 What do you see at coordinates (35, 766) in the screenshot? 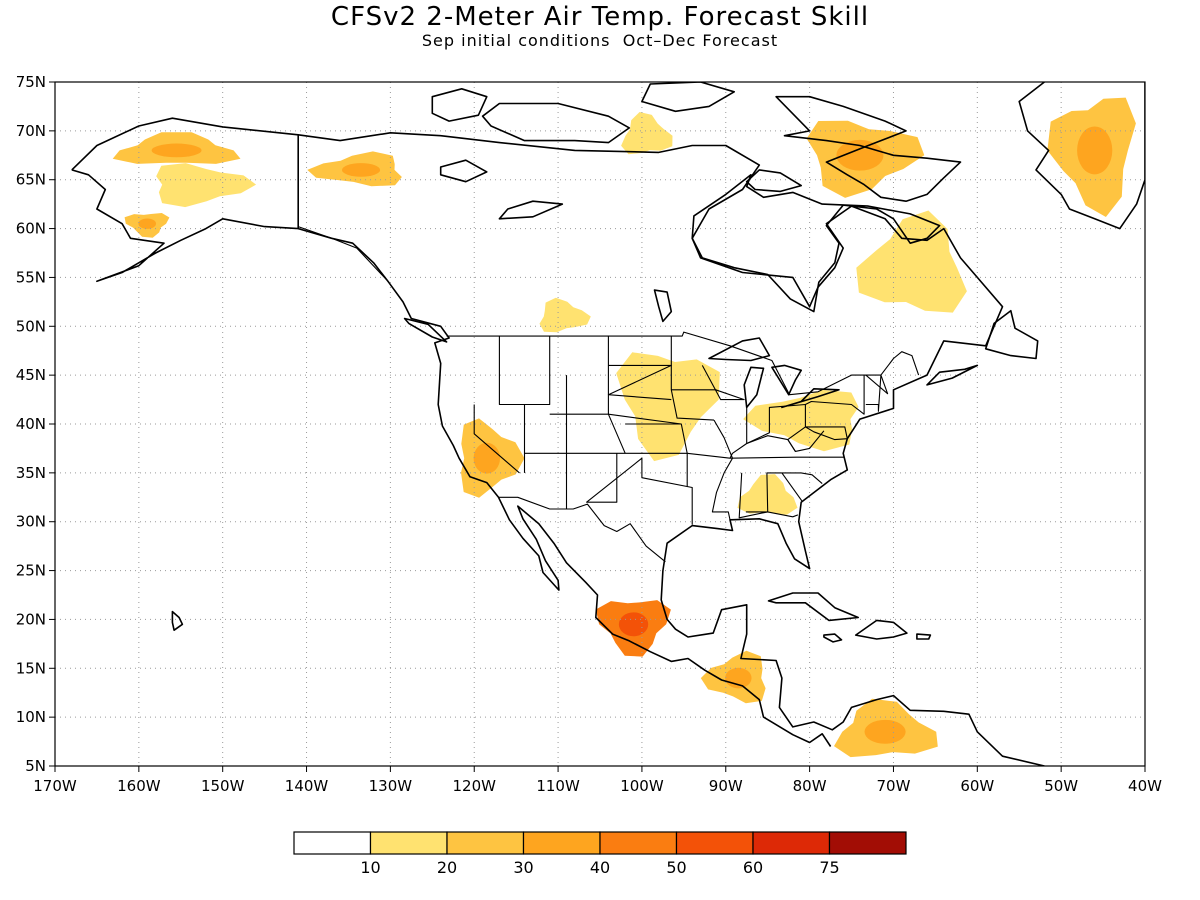
I see `y-tick-label: 5N` at bounding box center [35, 766].